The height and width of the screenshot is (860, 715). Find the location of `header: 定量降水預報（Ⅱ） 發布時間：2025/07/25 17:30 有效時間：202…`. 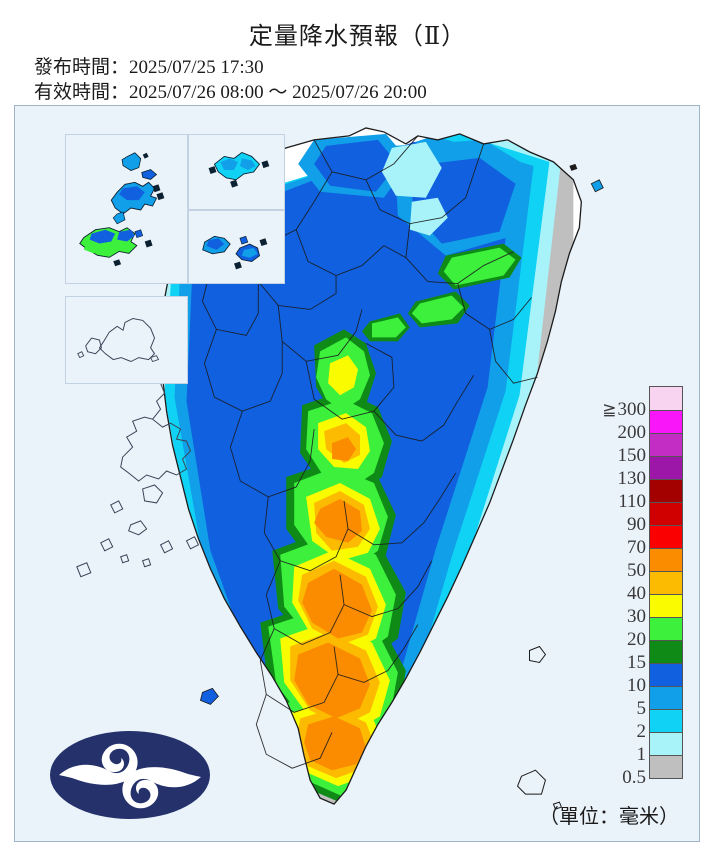

header: 定量降水預報（Ⅱ） 發布時間：2025/07/25 17:30 有效時間：202… is located at coordinates (357, 52).